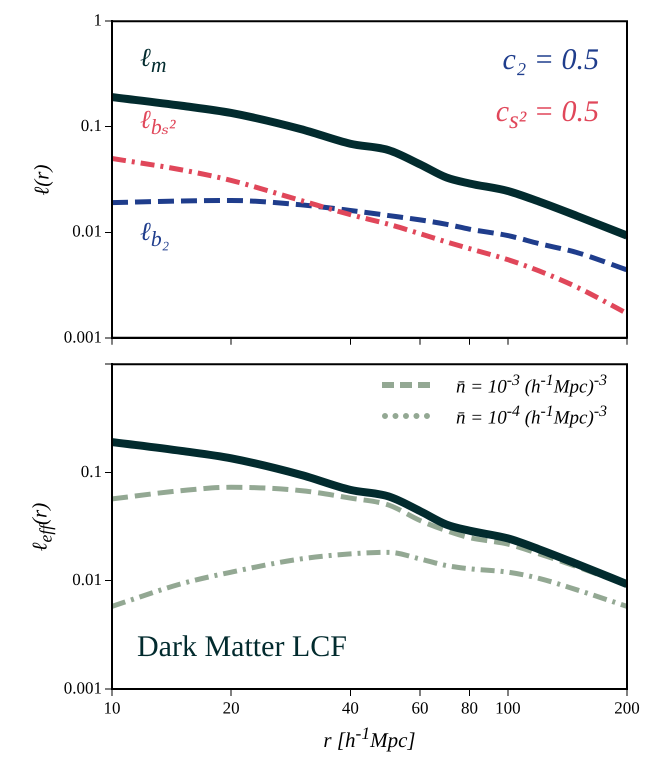 This screenshot has height=765, width=645. I want to click on series-label: ℓ$_{b₂}$, so click(155, 234).